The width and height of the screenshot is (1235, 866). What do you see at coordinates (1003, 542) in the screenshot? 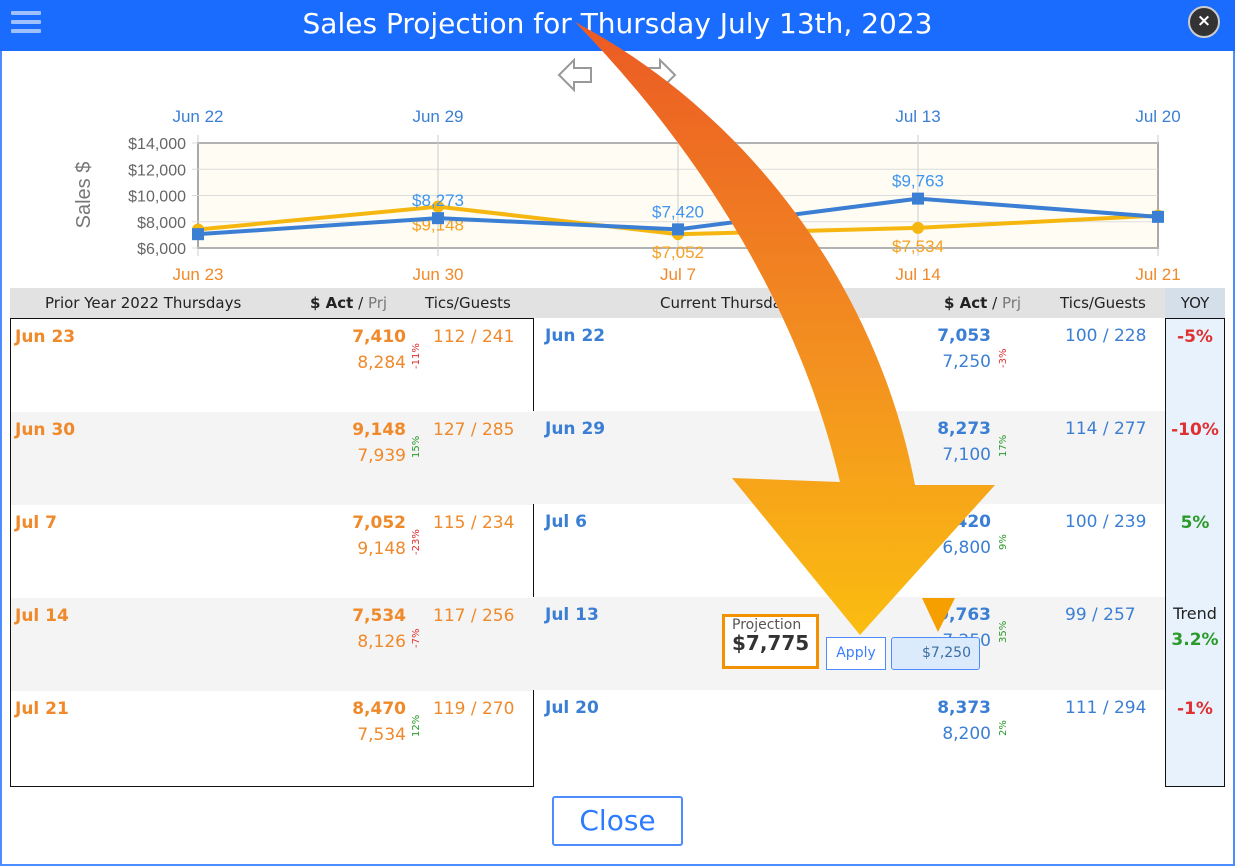
I see `variance-percent: 9%` at bounding box center [1003, 542].